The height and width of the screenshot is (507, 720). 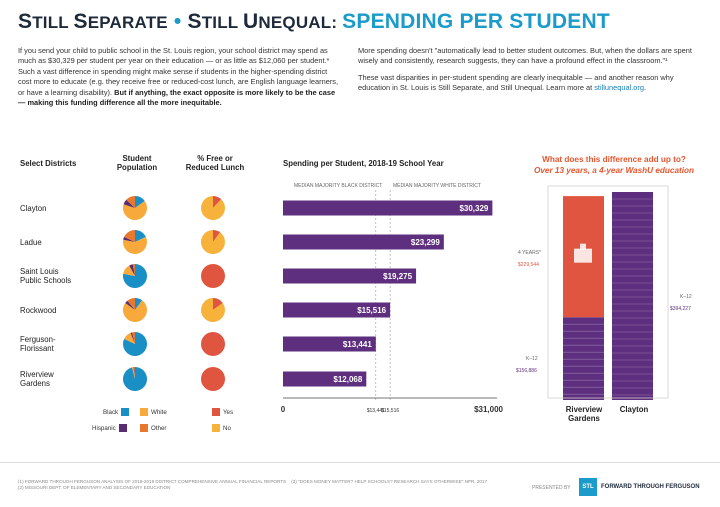 I want to click on spending-bar-label: $30,329, so click(x=473, y=208).